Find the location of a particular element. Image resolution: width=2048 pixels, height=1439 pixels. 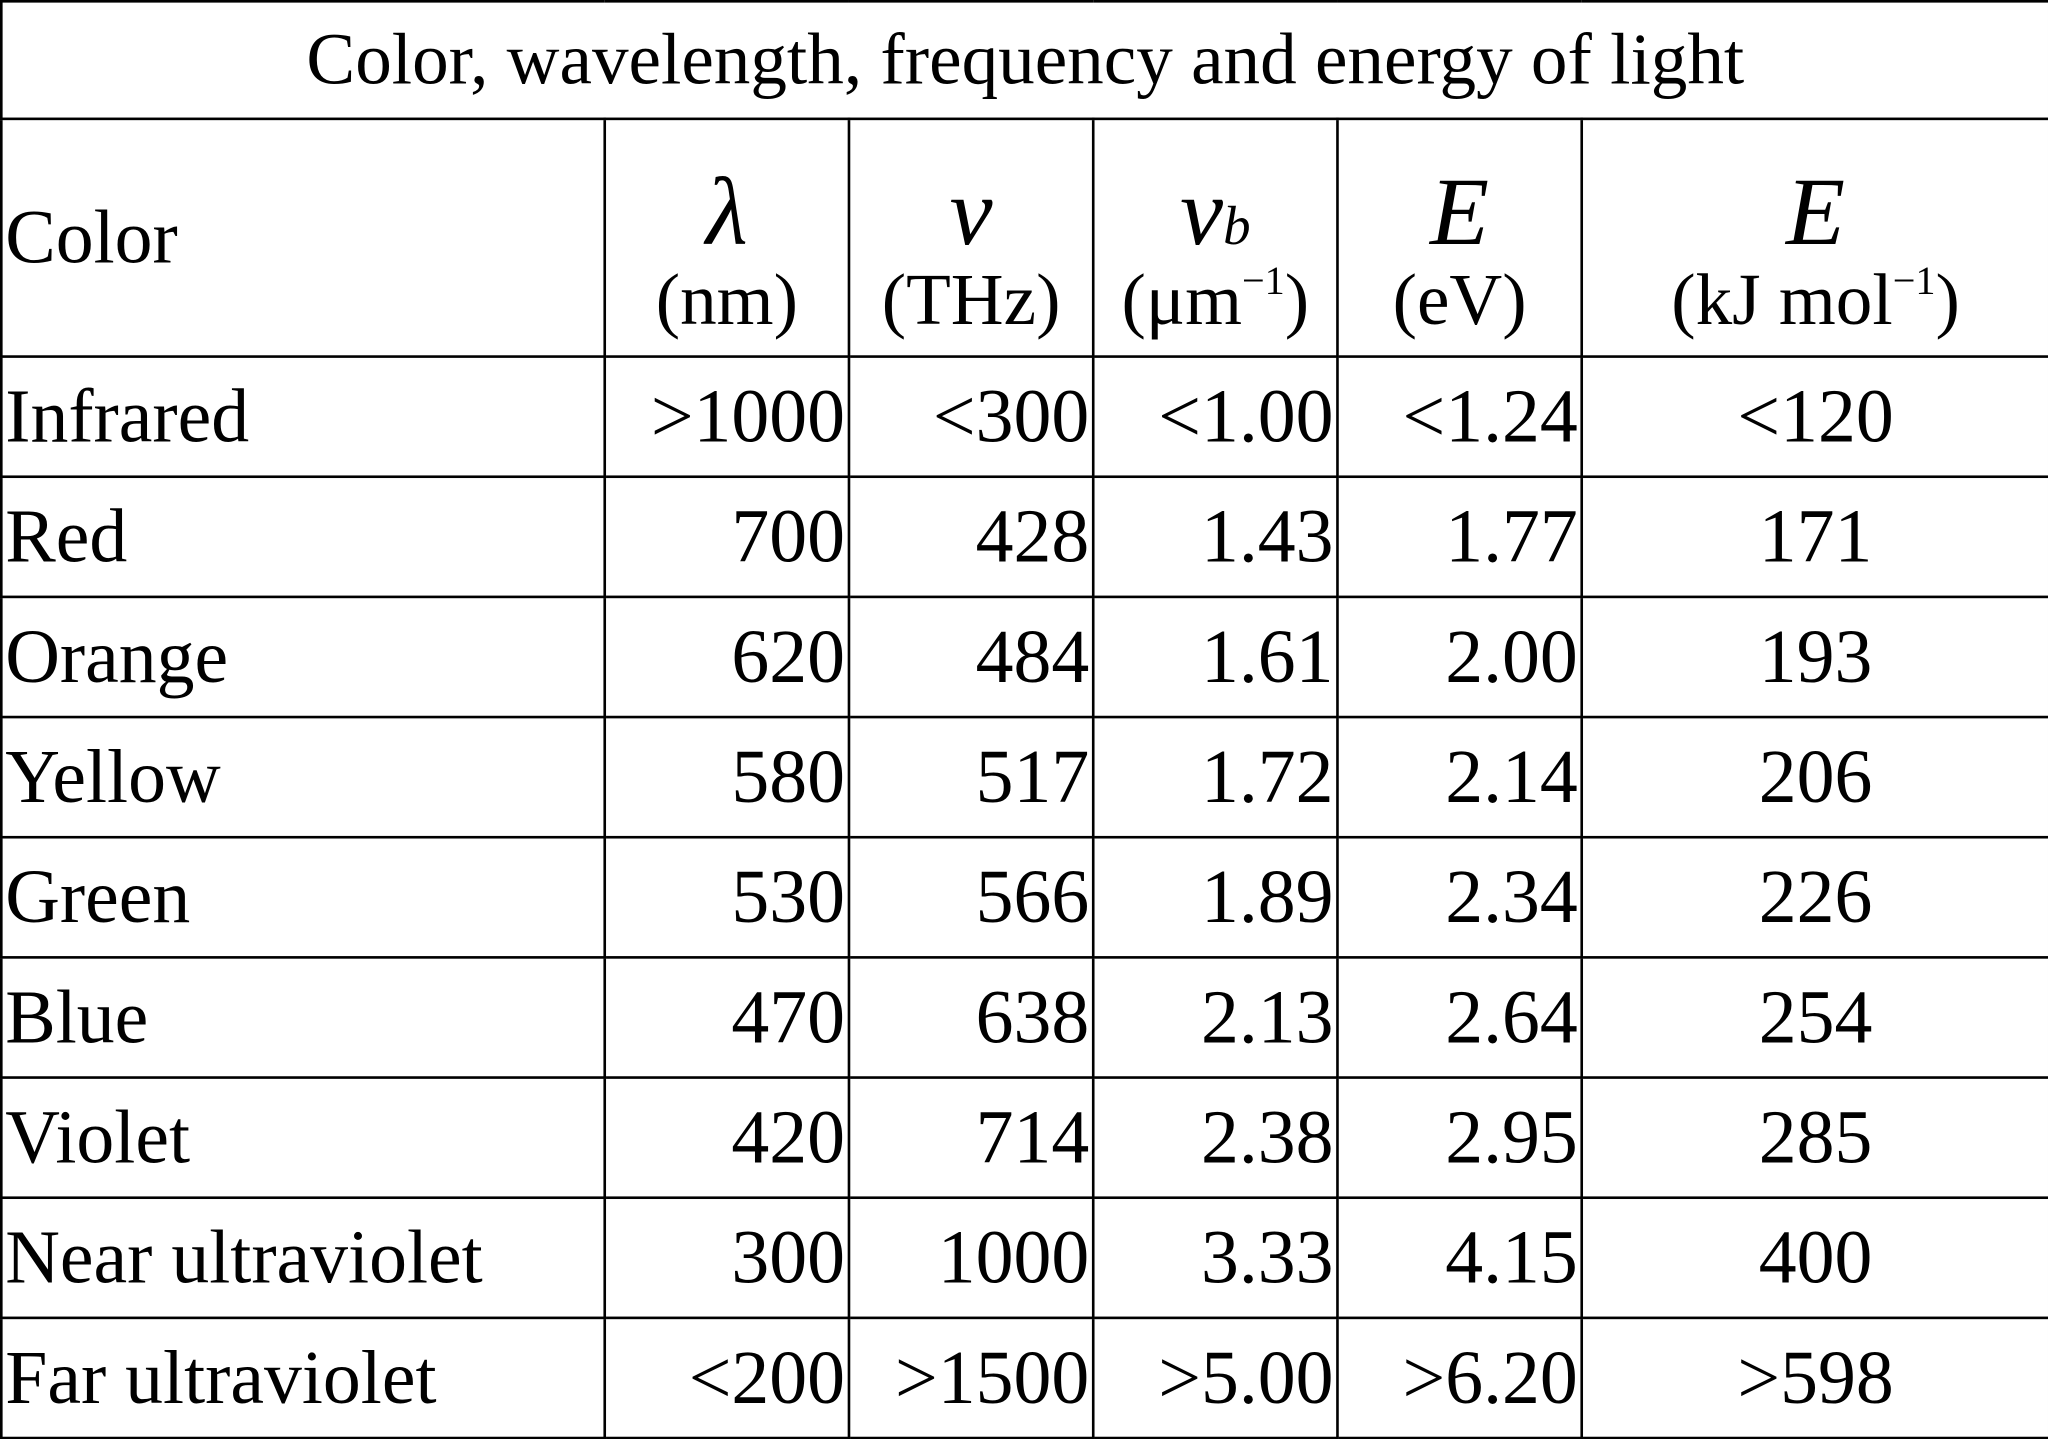

table-row: Yellow 580 517 1.72 2.14 206 is located at coordinates (1024, 777).